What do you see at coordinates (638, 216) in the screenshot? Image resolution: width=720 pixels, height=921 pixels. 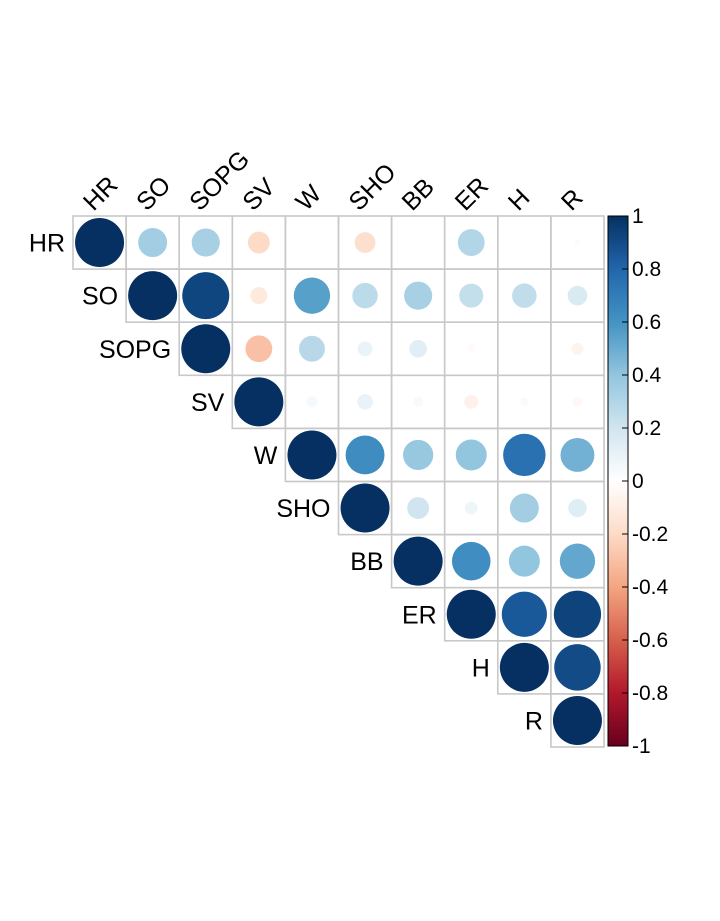 I see `colorbar-tick-label: 1` at bounding box center [638, 216].